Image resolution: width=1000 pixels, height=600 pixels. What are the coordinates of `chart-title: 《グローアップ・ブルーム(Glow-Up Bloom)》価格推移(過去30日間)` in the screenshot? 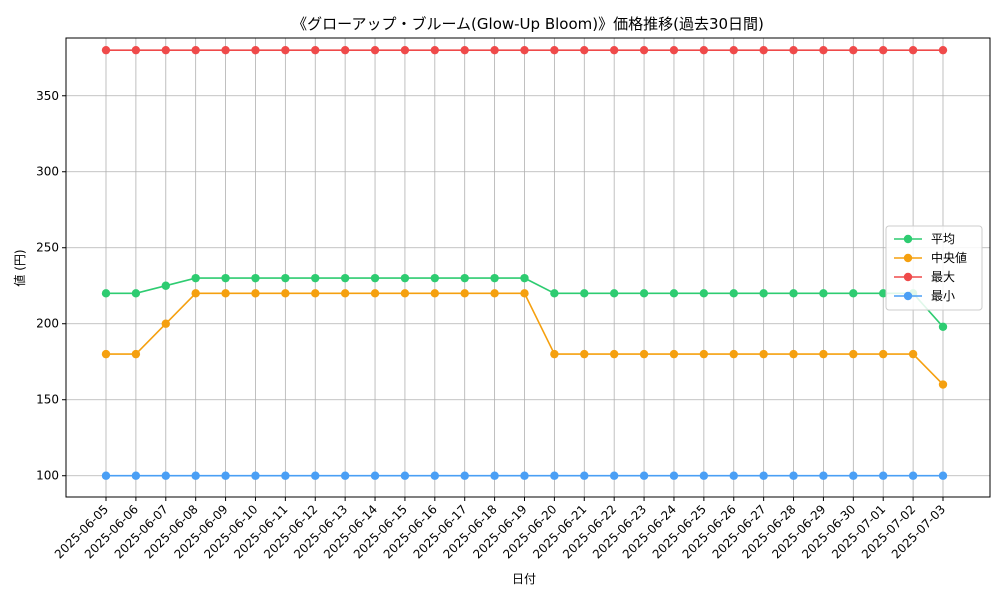 It's located at (528, 24).